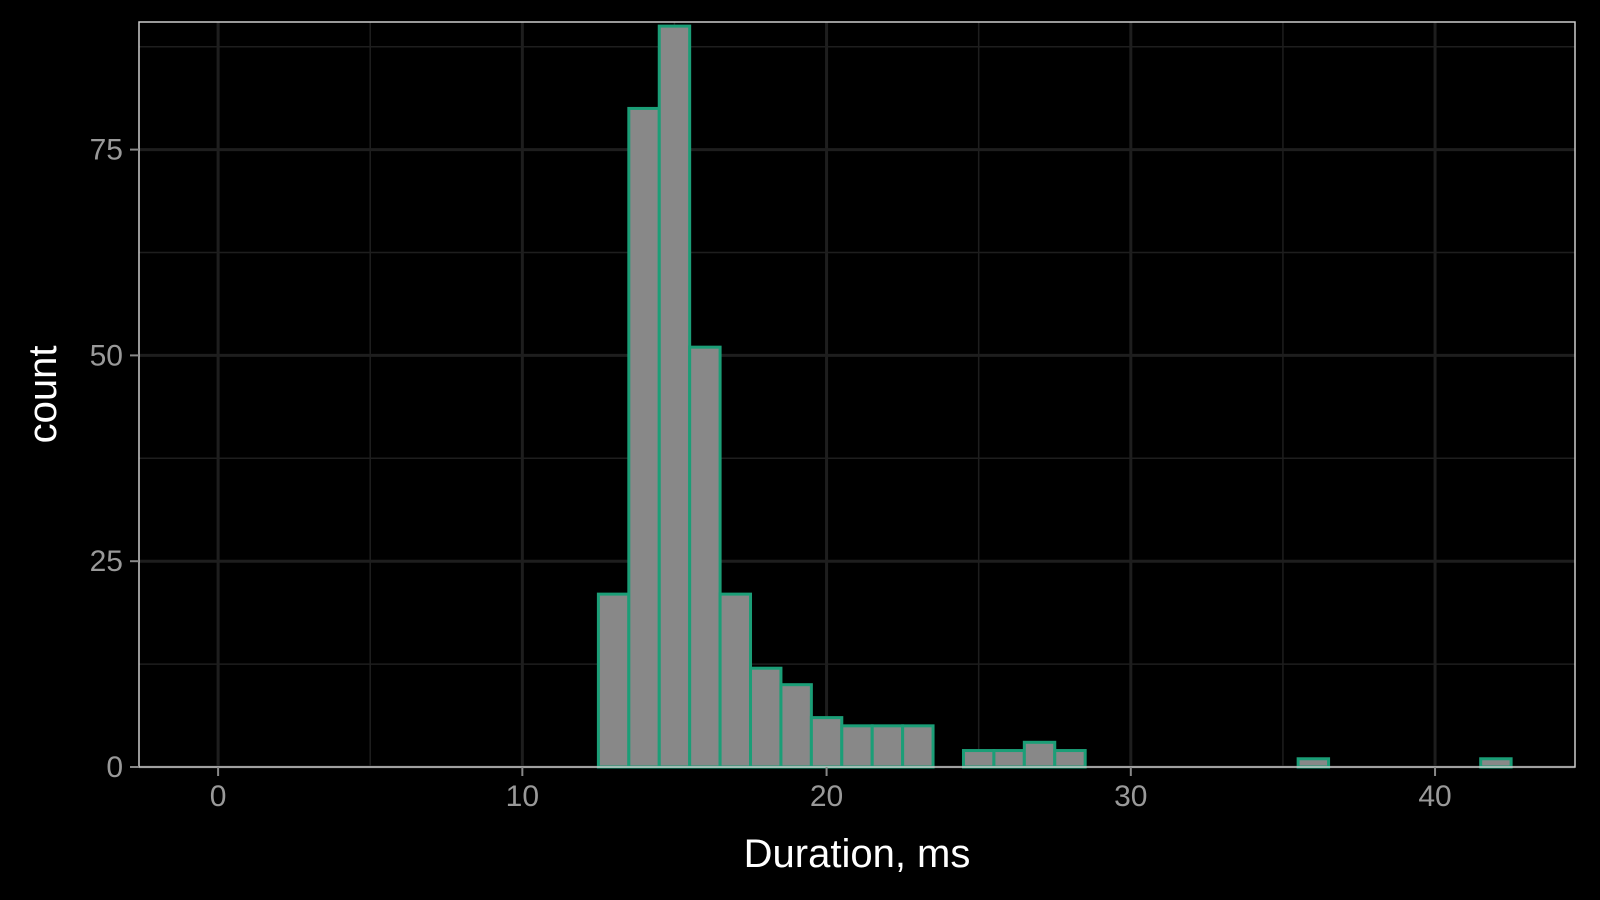 Image resolution: width=1600 pixels, height=900 pixels. What do you see at coordinates (106, 150) in the screenshot?
I see `y-tick-label: 75` at bounding box center [106, 150].